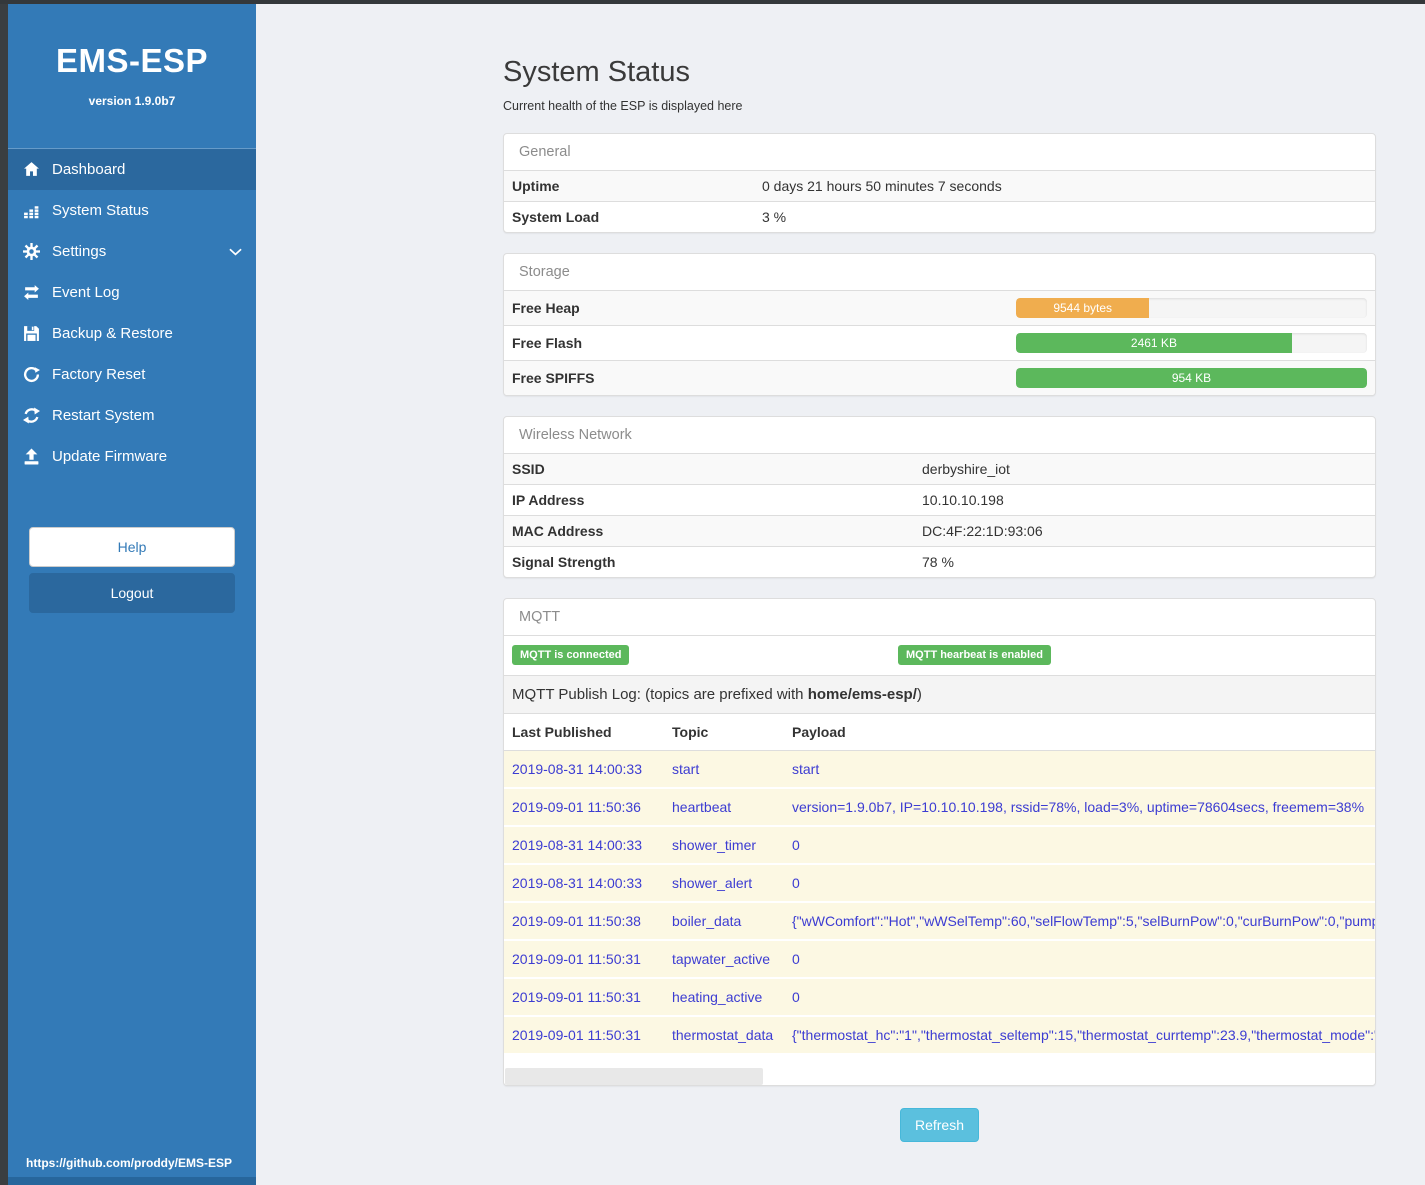 This screenshot has width=1425, height=1185. I want to click on refresh-icon, so click(31, 415).